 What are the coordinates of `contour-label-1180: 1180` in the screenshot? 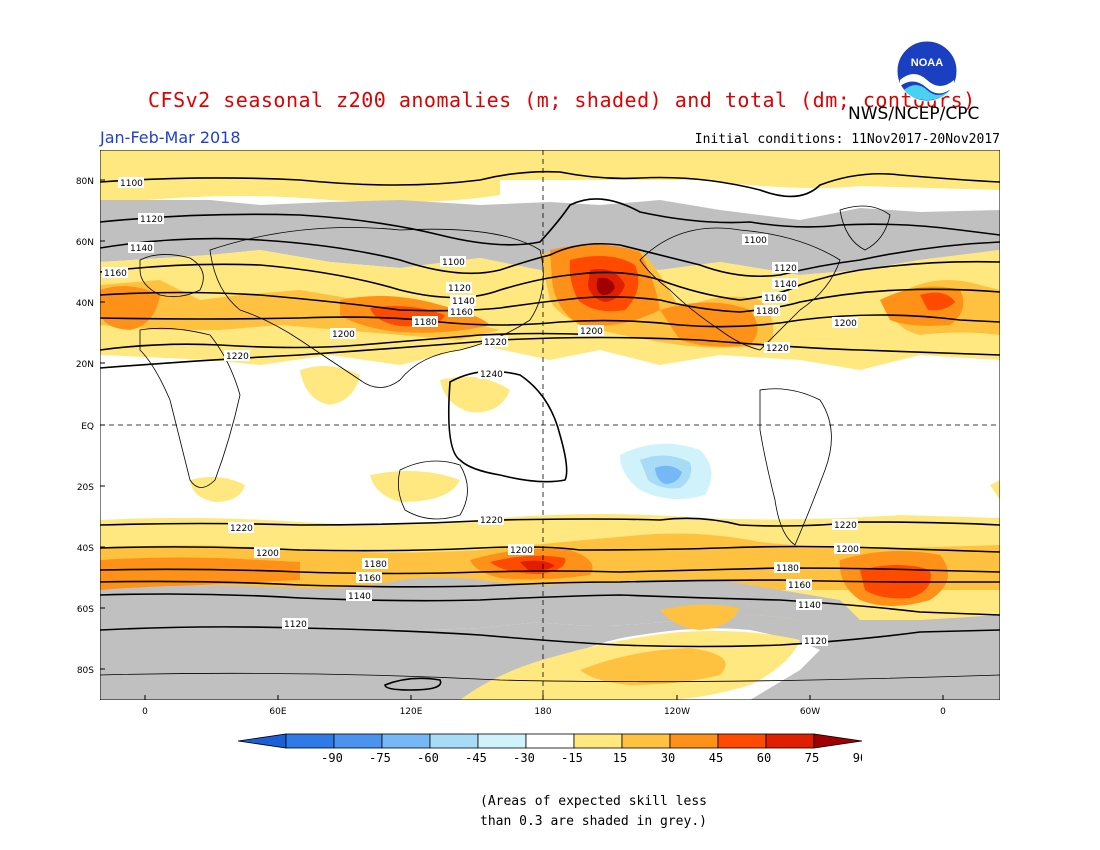 It's located at (425, 322).